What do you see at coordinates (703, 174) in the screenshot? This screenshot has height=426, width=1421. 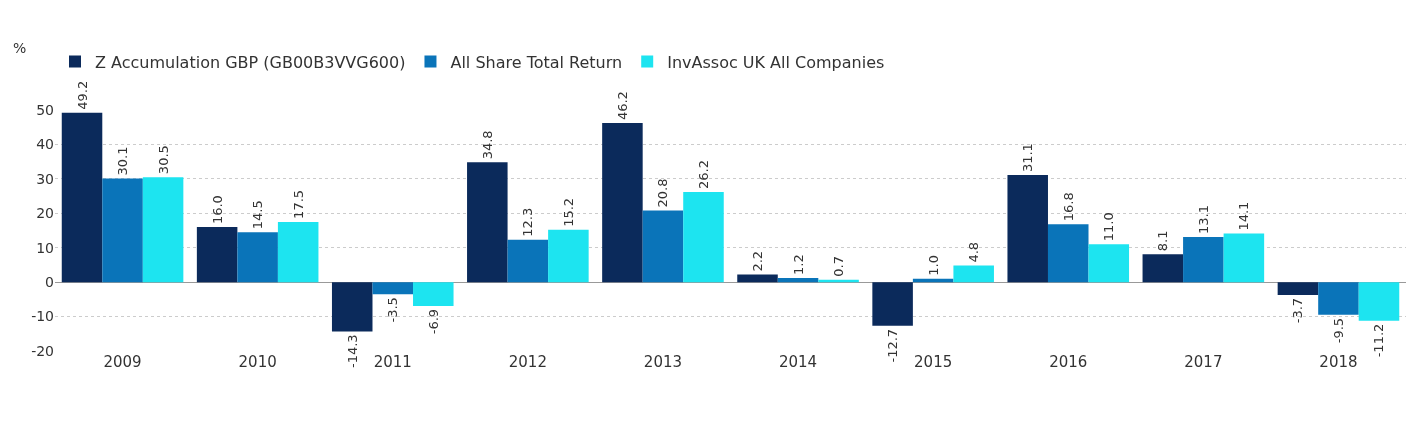 I see `text: 26.2` at bounding box center [703, 174].